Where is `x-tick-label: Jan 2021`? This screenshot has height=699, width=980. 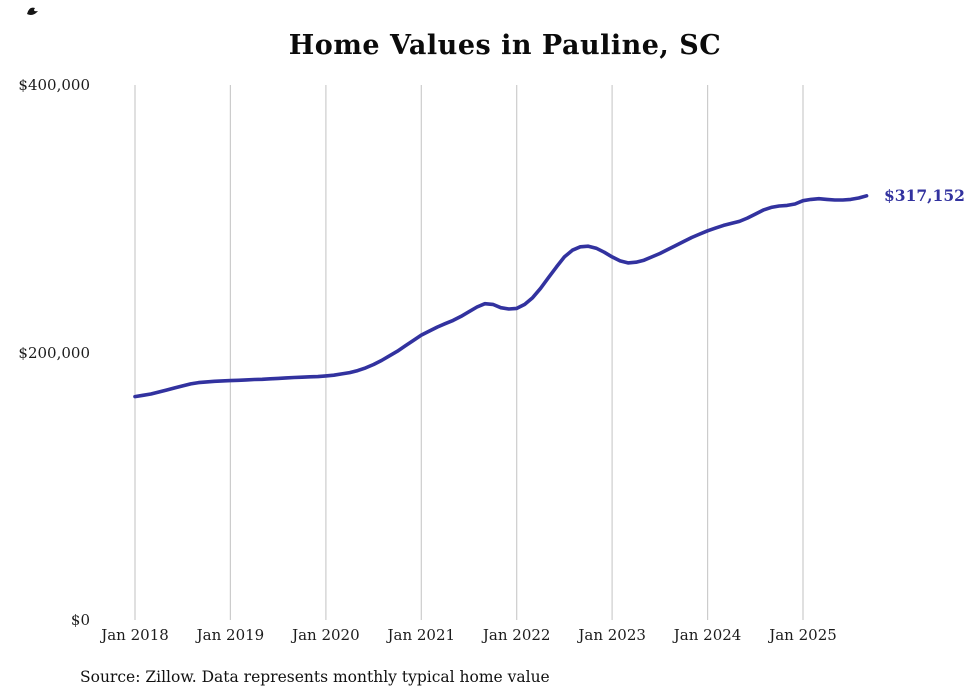 x-tick-label: Jan 2021 is located at coordinates (421, 635).